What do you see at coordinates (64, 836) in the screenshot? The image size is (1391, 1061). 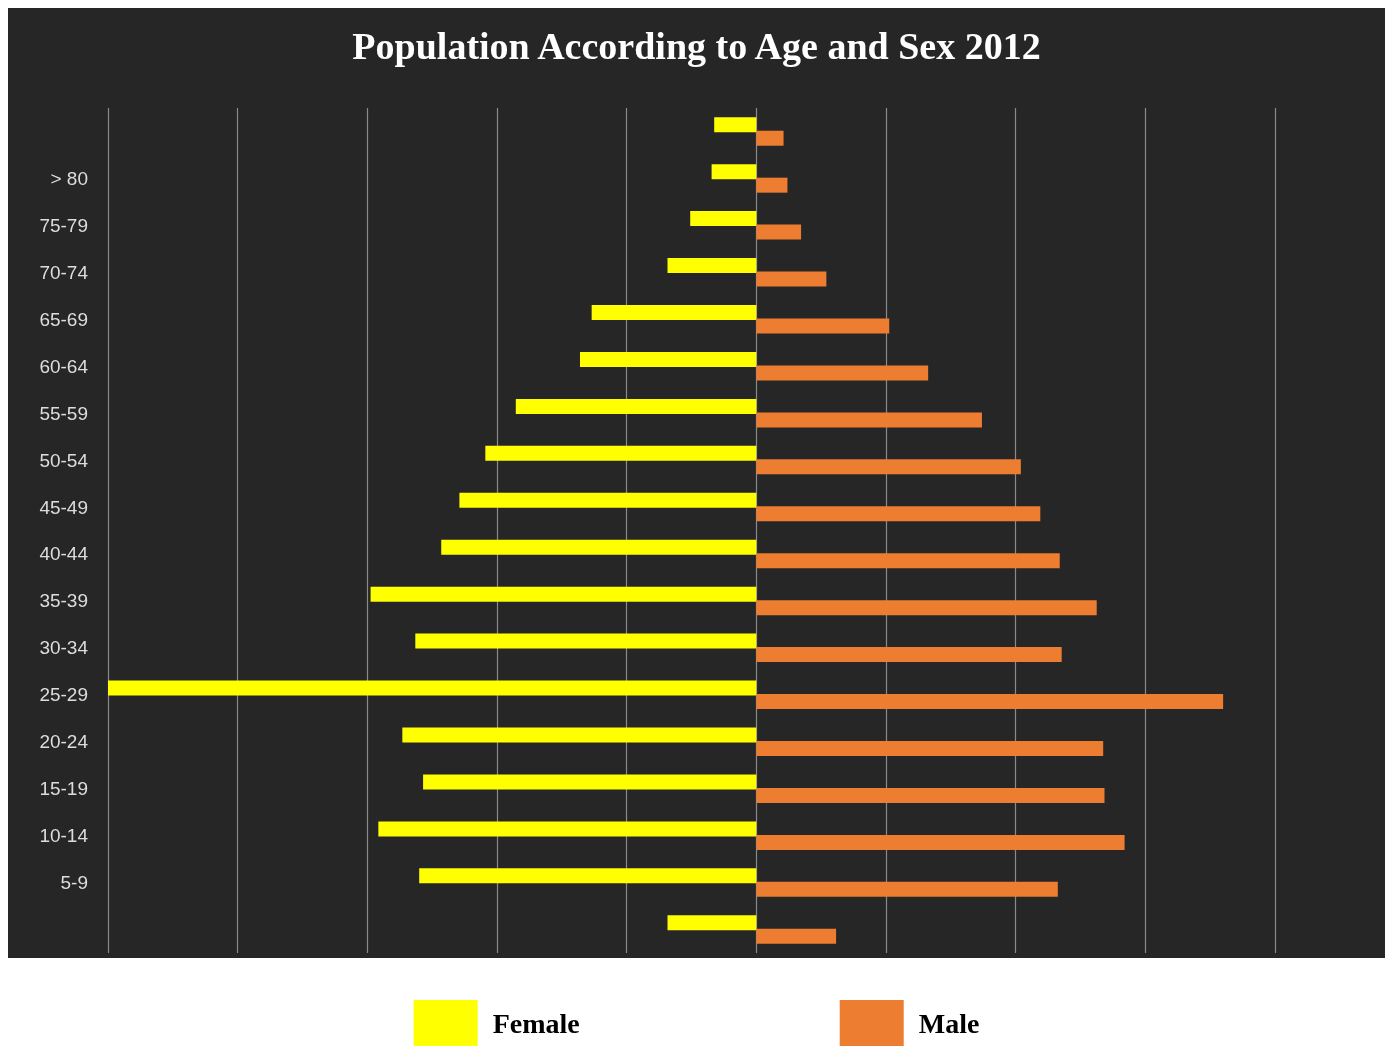 I see `y-tick-label: 10-14` at bounding box center [64, 836].